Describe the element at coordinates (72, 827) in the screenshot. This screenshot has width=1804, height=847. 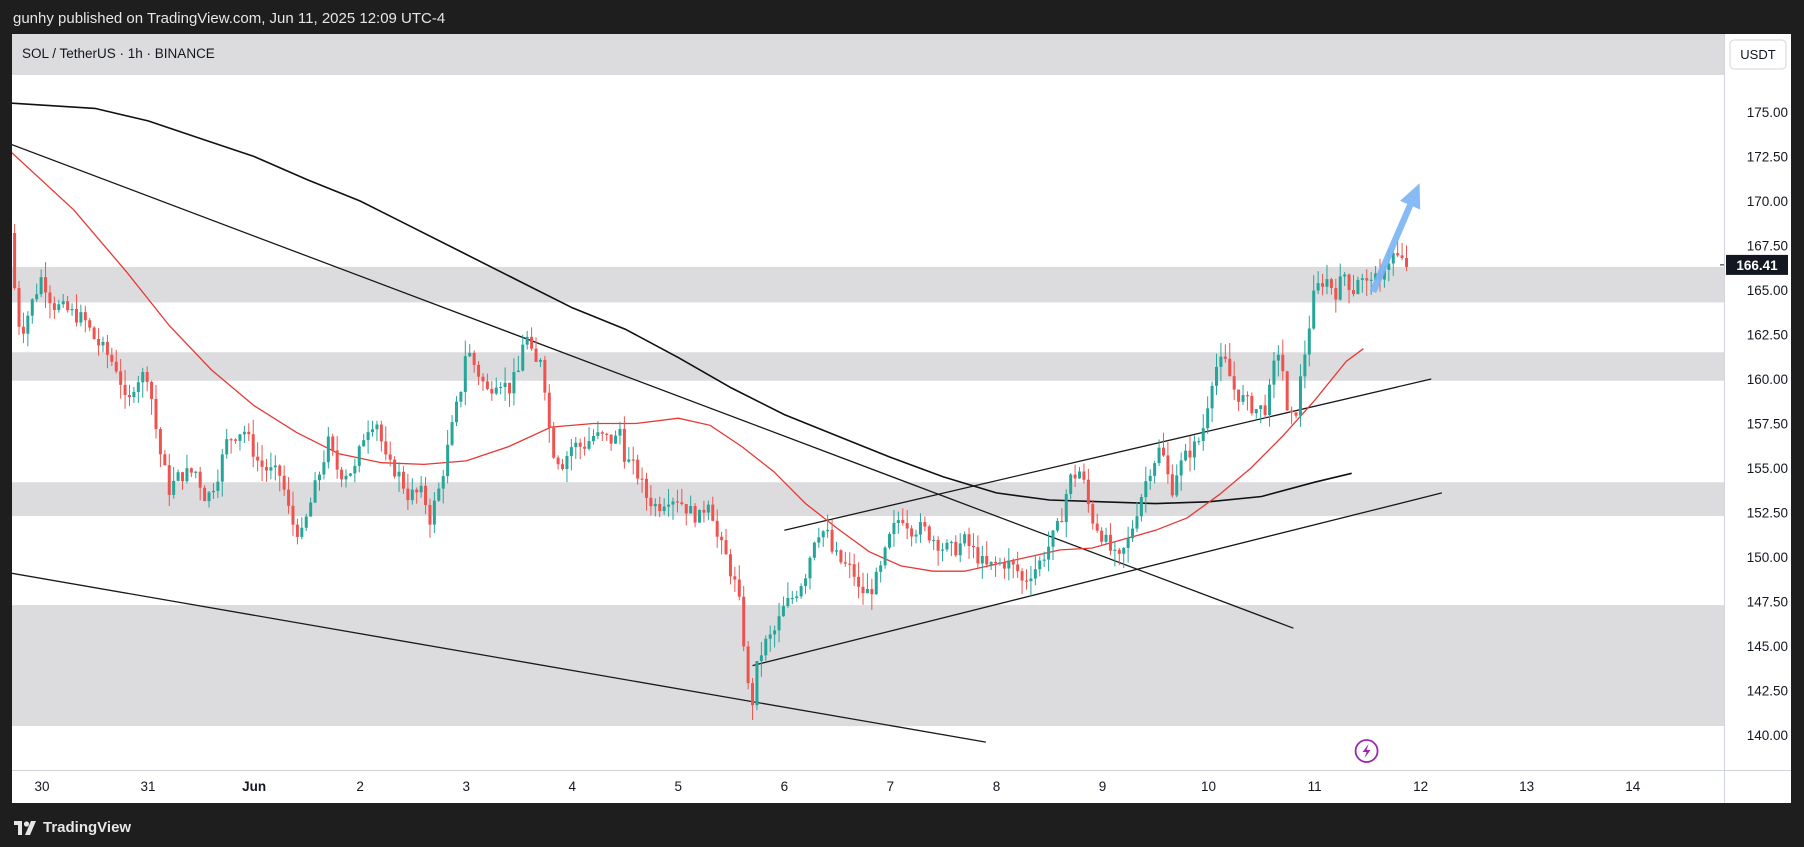
I see `tradingview-logo: TradingView` at that location.